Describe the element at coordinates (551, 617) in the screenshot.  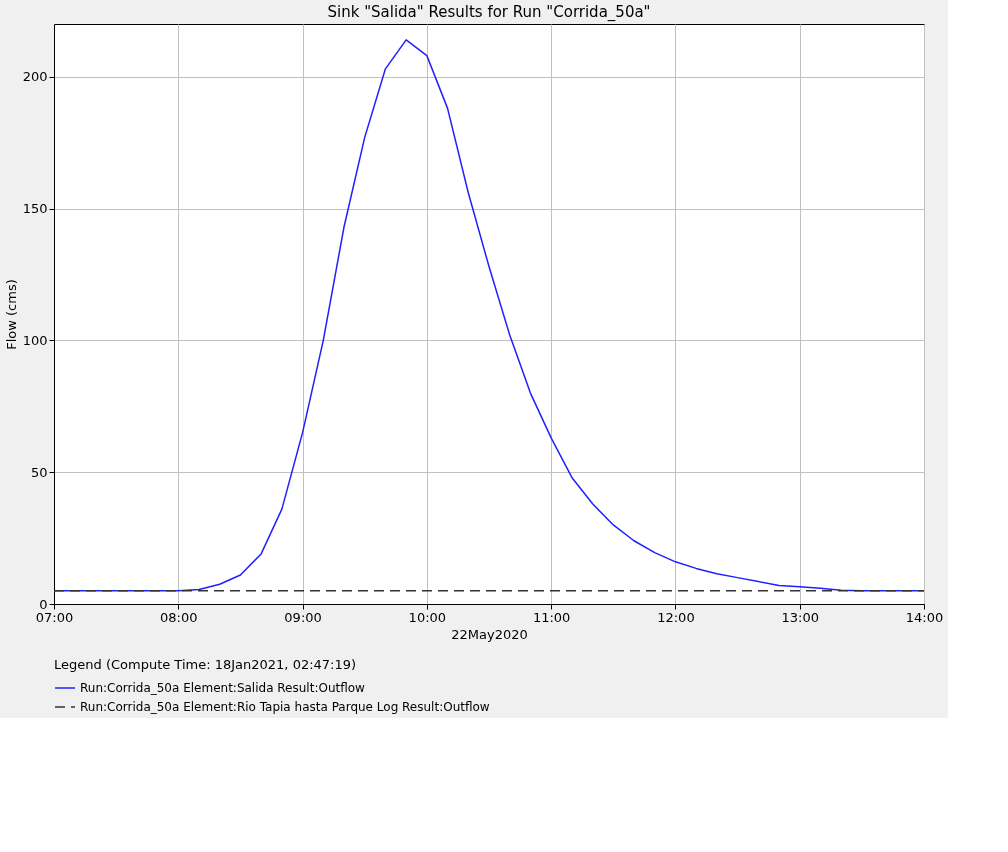
I see `x-tick-label: 11:00` at that location.